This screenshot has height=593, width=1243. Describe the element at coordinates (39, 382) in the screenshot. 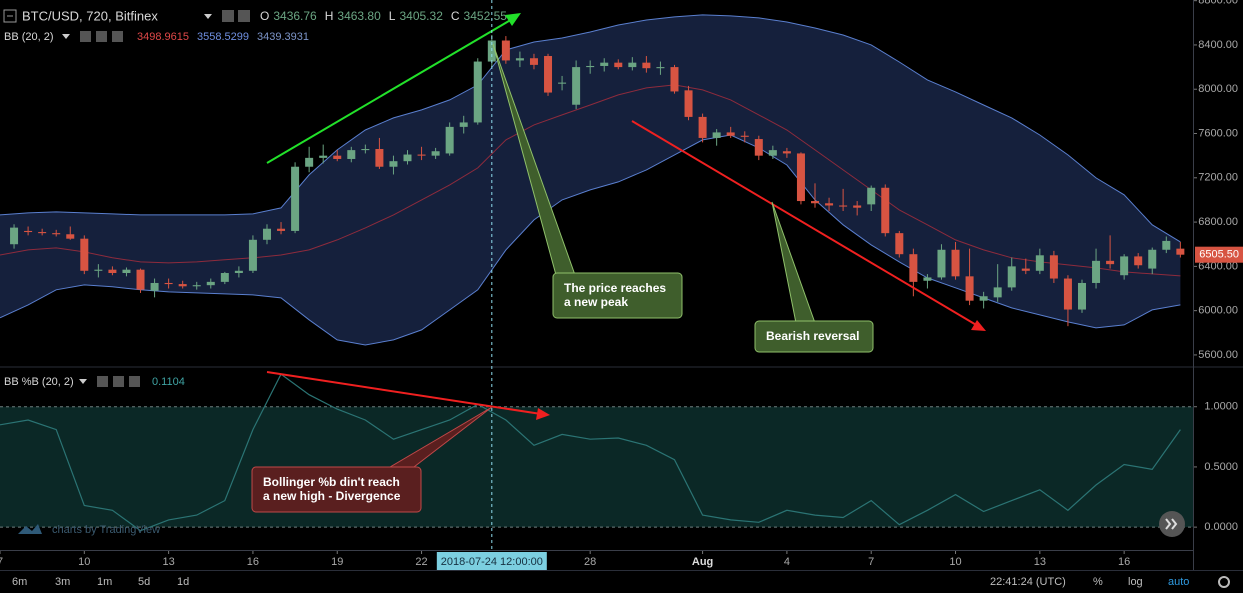

I see `pb-legend-name: BB %B (20, 2)` at that location.